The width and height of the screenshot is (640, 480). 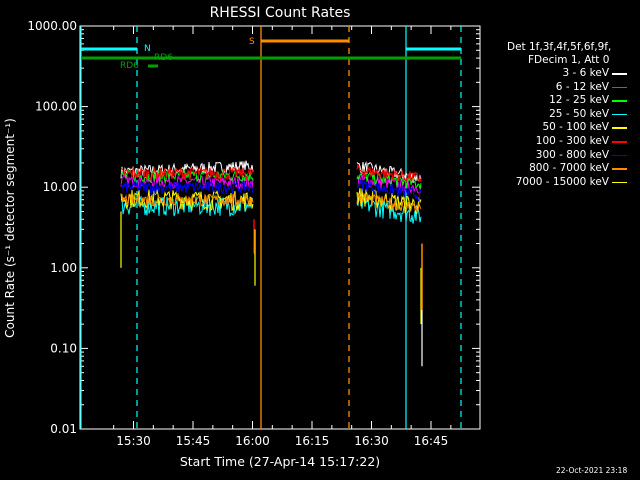 I want to click on legend-entry: 7000 - 15000 keV, so click(x=558, y=181).